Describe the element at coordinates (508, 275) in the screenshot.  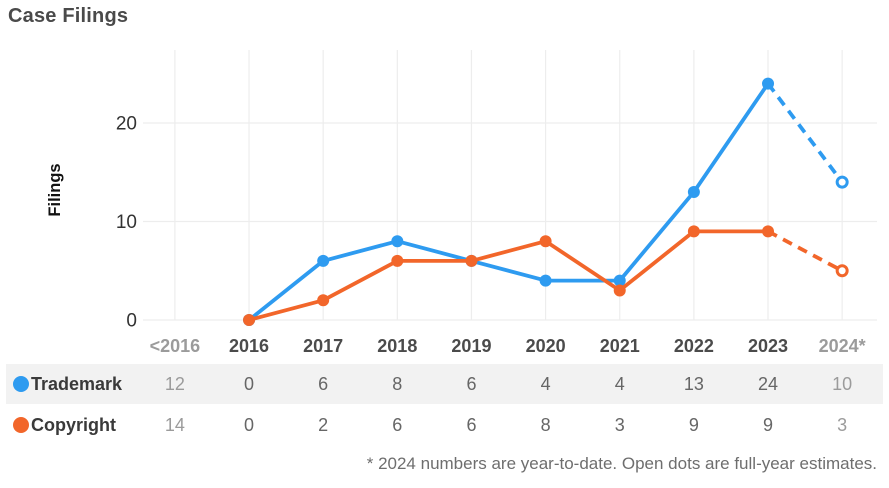
I see `copyright-line` at that location.